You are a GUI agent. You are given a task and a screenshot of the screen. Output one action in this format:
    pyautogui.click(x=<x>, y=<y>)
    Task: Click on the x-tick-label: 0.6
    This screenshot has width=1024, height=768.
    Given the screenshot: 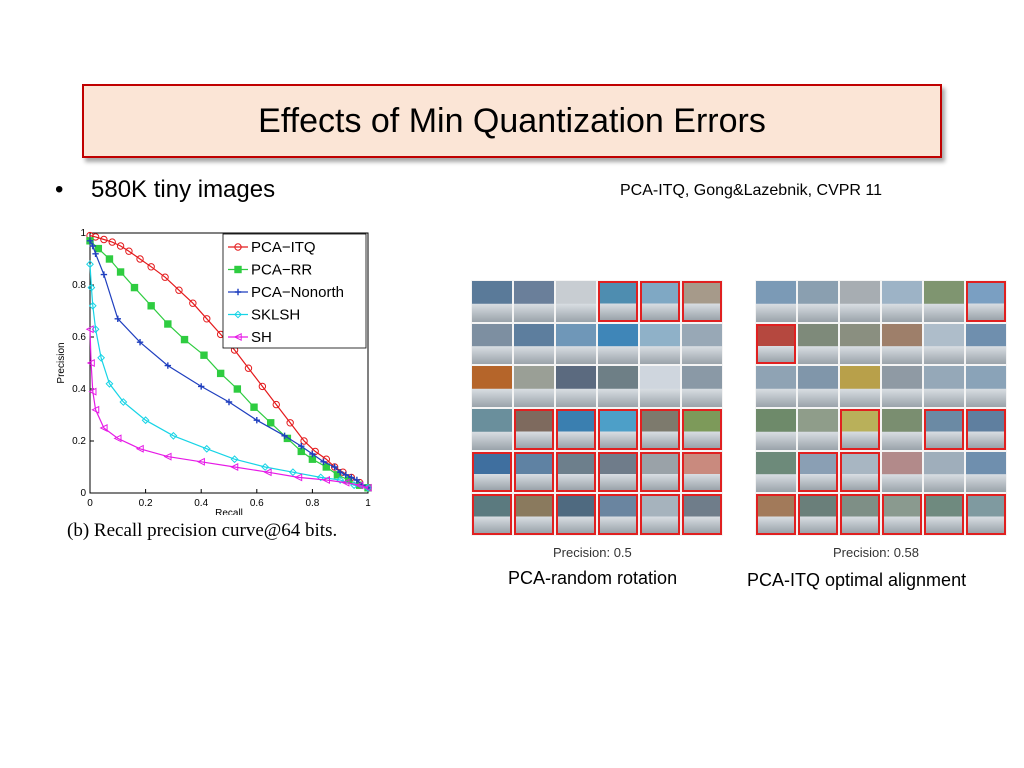 What is the action you would take?
    pyautogui.click(x=257, y=503)
    